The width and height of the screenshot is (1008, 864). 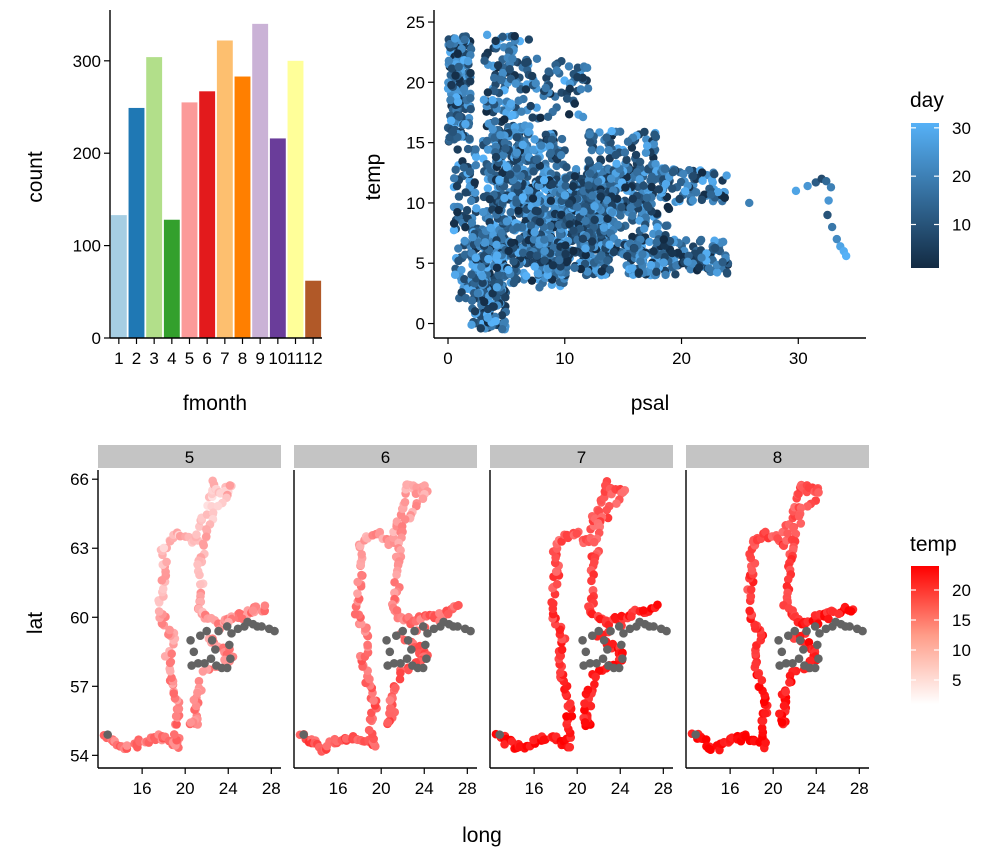 I want to click on bar-y-tick-label: 300, so click(x=87, y=61).